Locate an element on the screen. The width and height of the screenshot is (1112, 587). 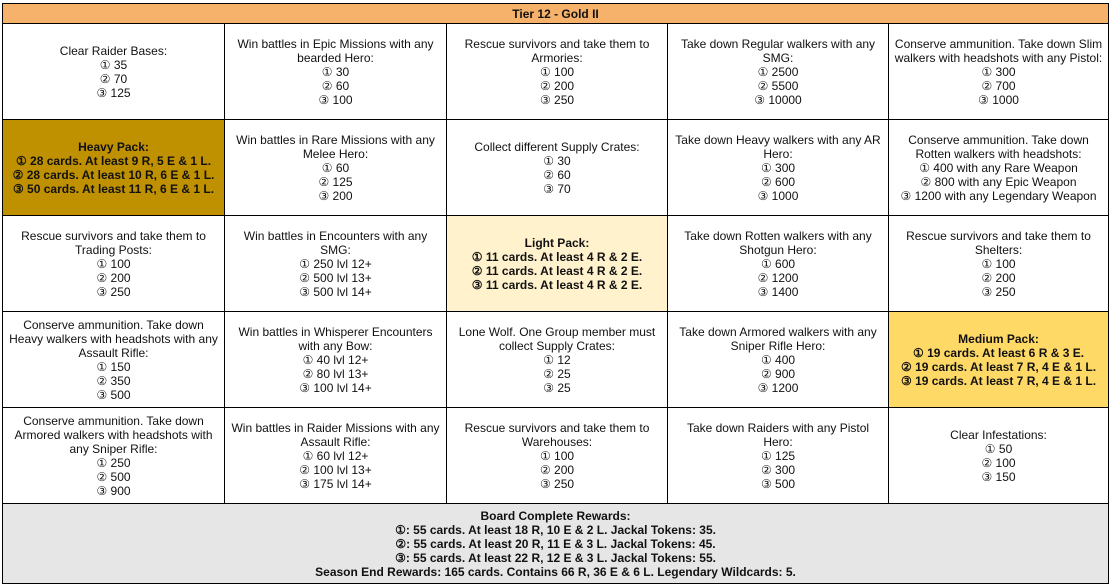
challenge-description: Take down Raiders with any Pistol Hero: is located at coordinates (778, 434).